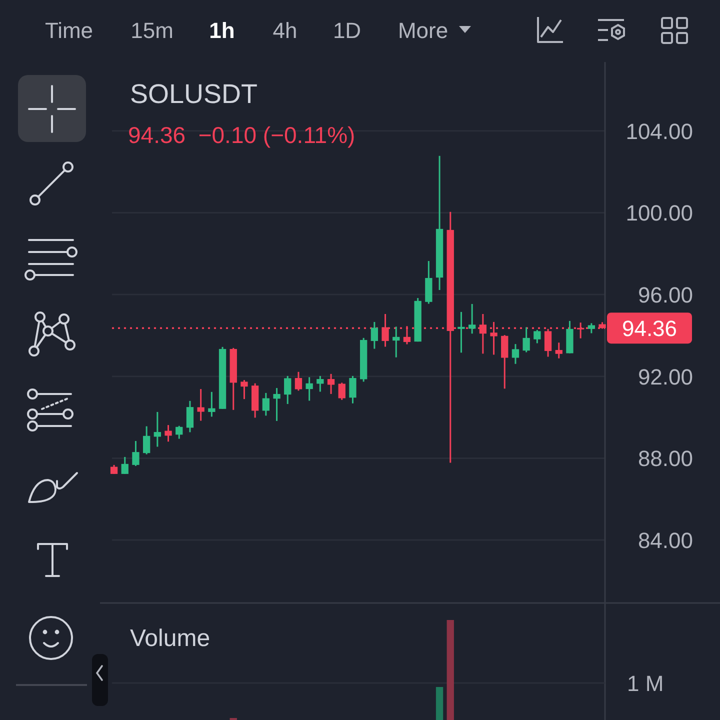  I want to click on ref-line-label: 1 M, so click(645, 683).